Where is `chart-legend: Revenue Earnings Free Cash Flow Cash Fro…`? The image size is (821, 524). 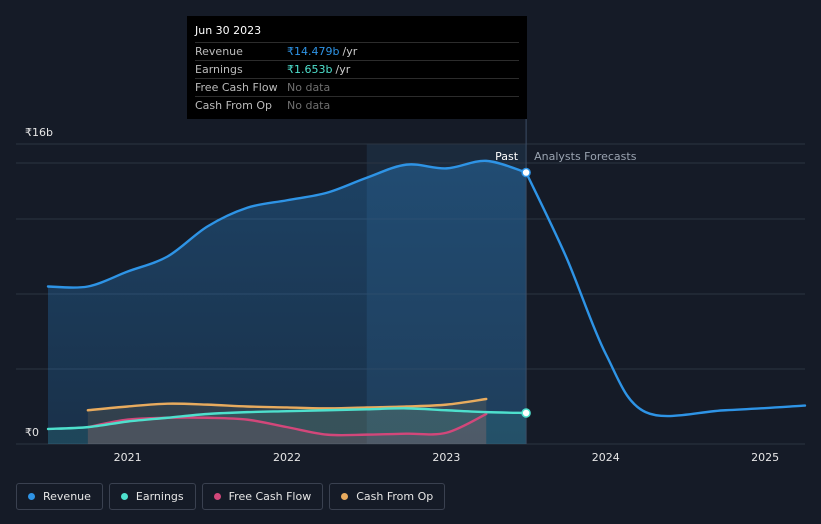
chart-legend: Revenue Earnings Free Cash Flow Cash Fro… is located at coordinates (231, 496).